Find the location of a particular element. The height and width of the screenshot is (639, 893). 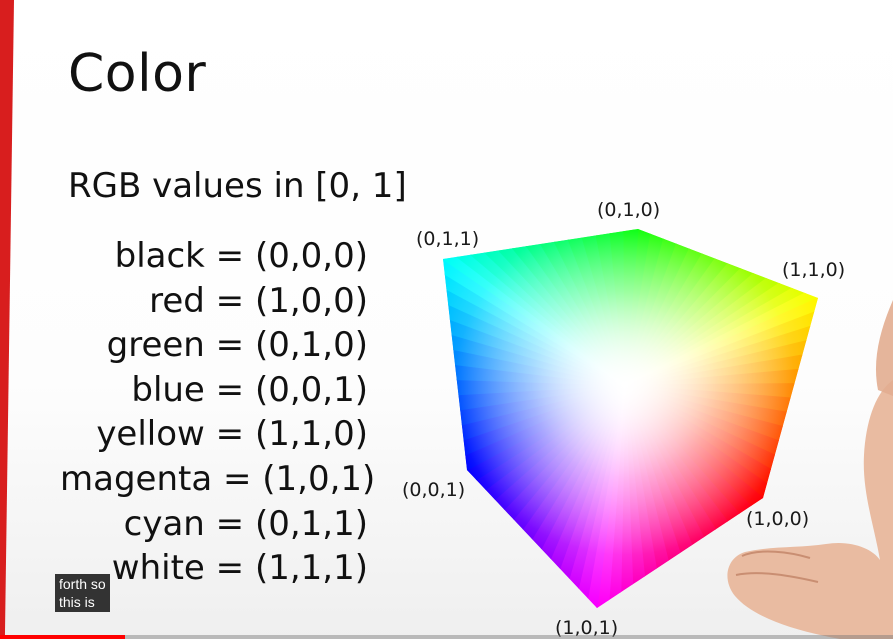

color-definition-green: green = (0,1,0) is located at coordinates (237, 345).